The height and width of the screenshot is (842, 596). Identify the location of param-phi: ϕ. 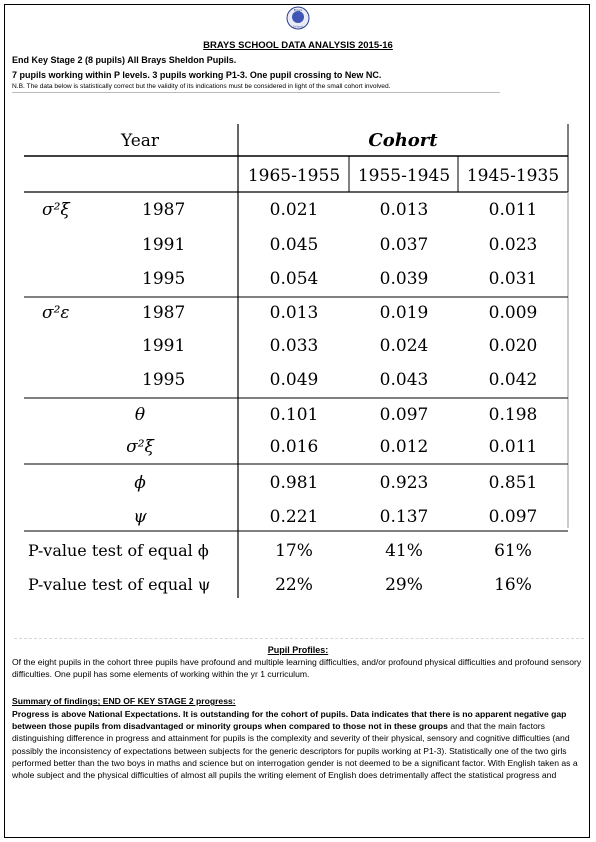
(140, 483).